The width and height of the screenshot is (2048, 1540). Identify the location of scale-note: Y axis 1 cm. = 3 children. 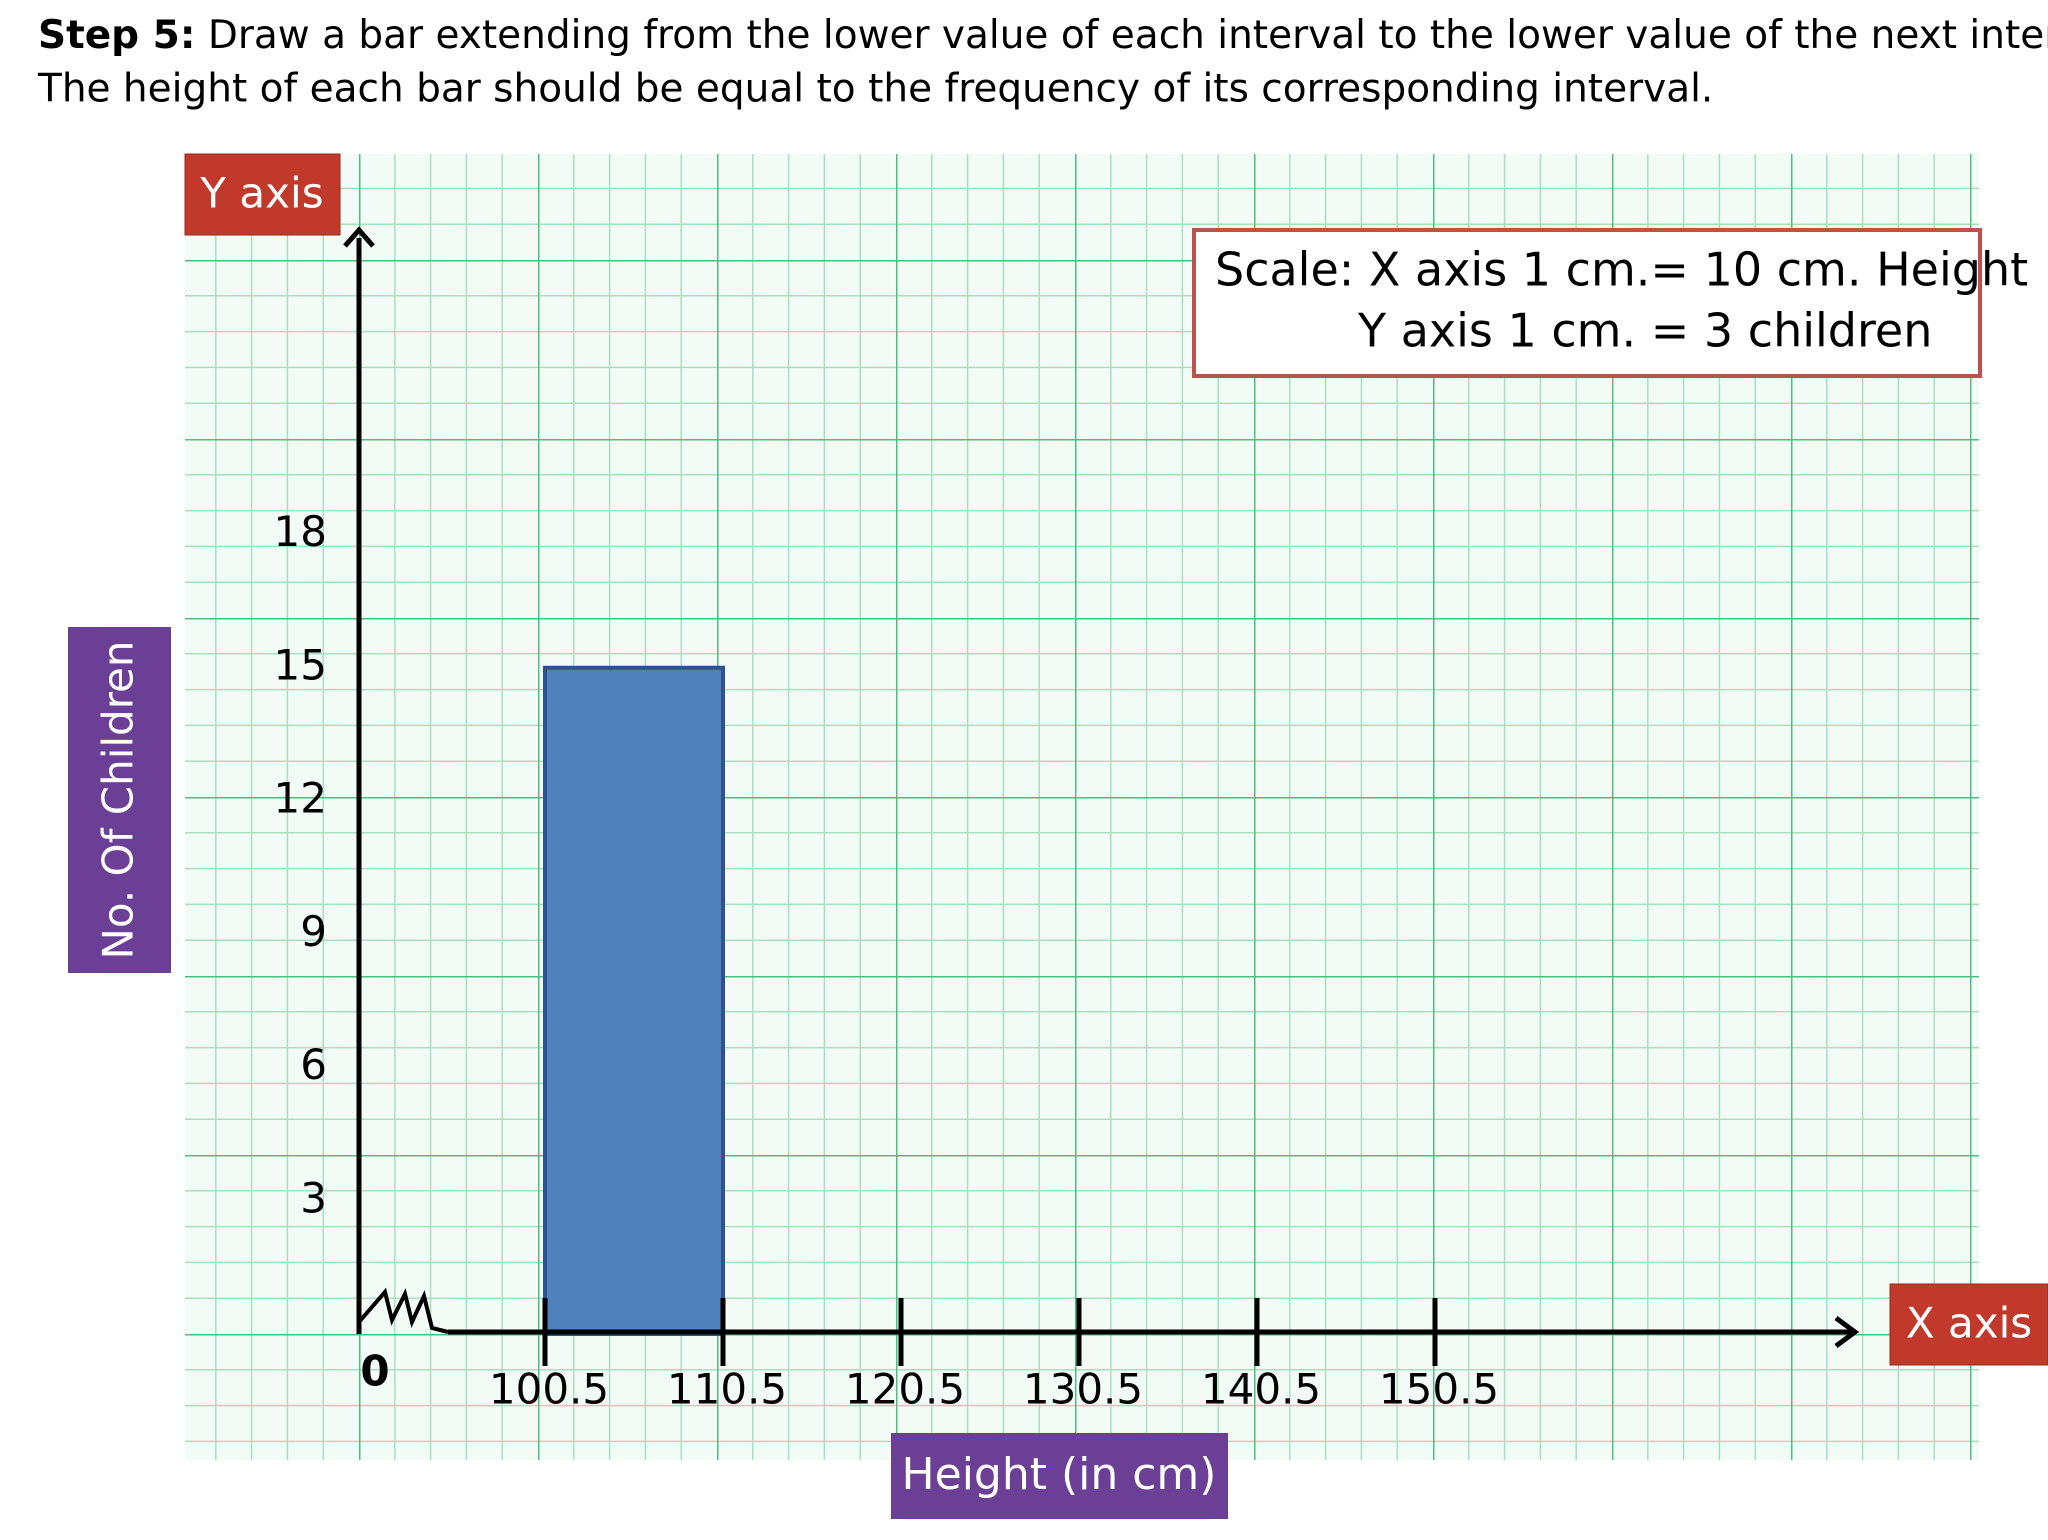
(1644, 331).